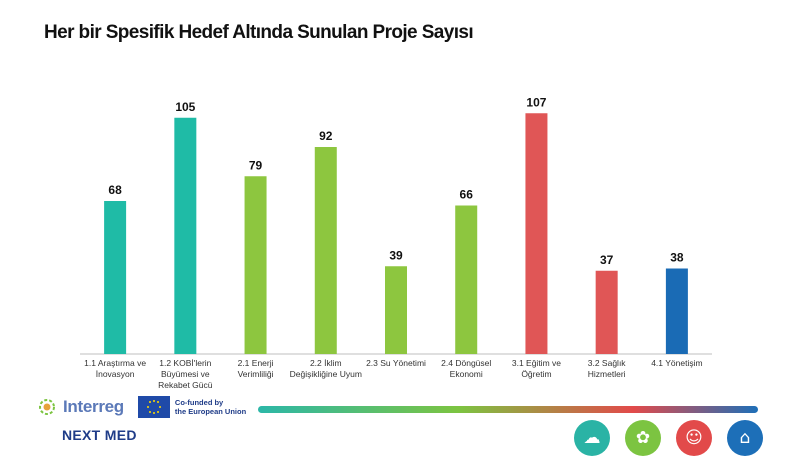  Describe the element at coordinates (326, 368) in the screenshot. I see `category-label: 2.2 İklim Değişikliğine Uyum` at that location.